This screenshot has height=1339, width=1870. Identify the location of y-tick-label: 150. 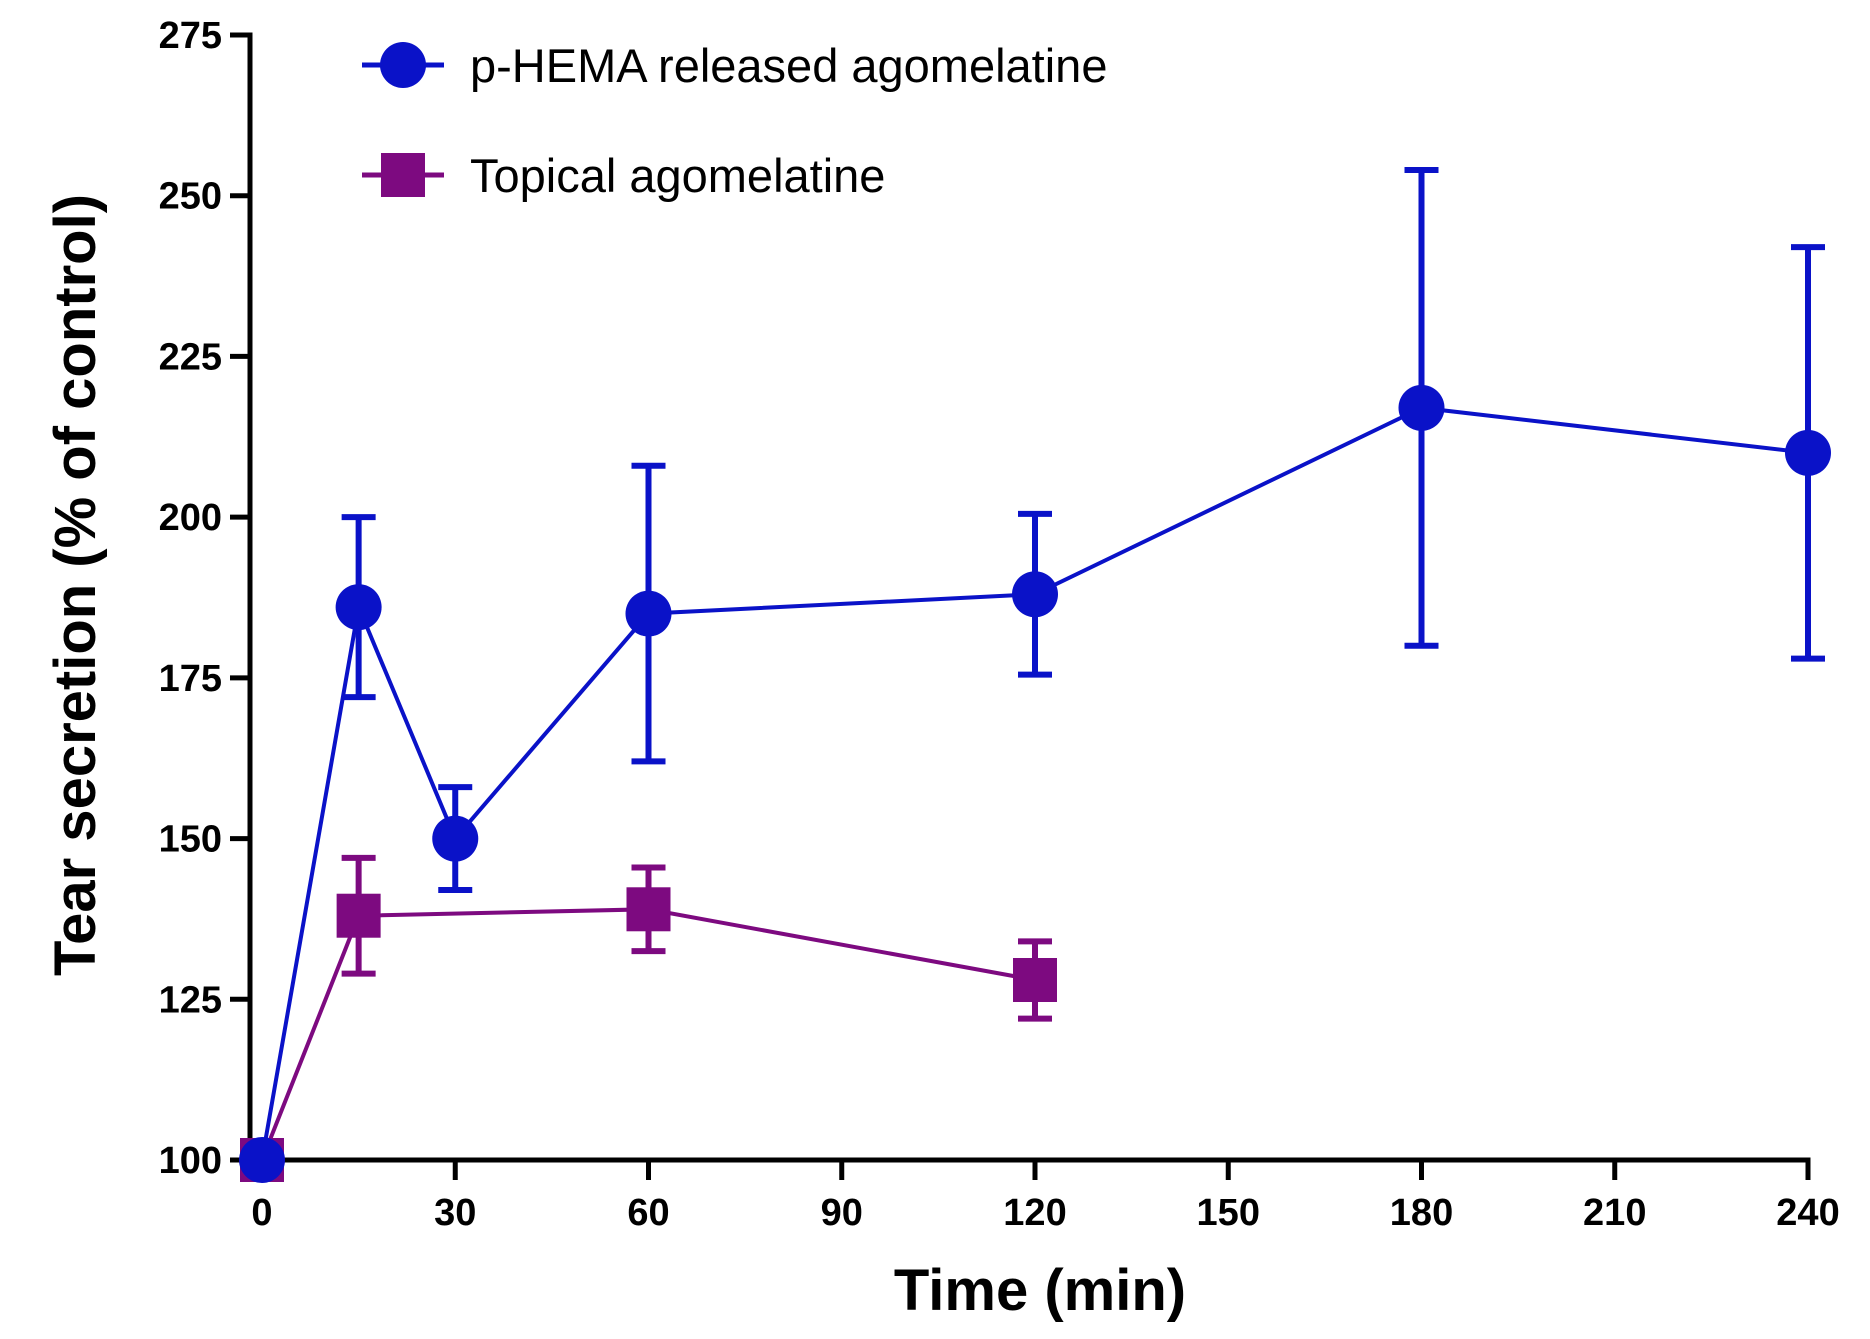
(190, 840).